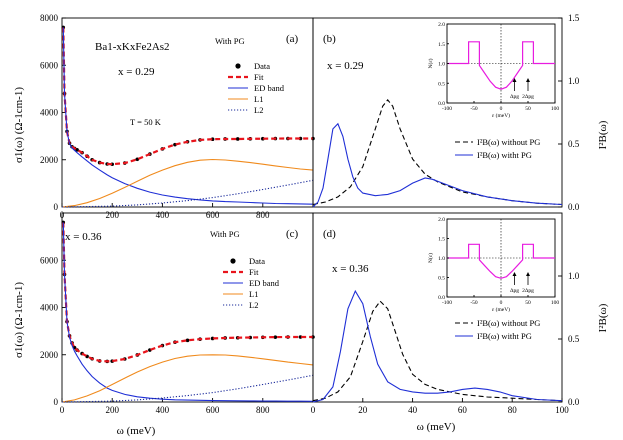  I want to click on panel-c-xtick-label: 400, so click(163, 410).